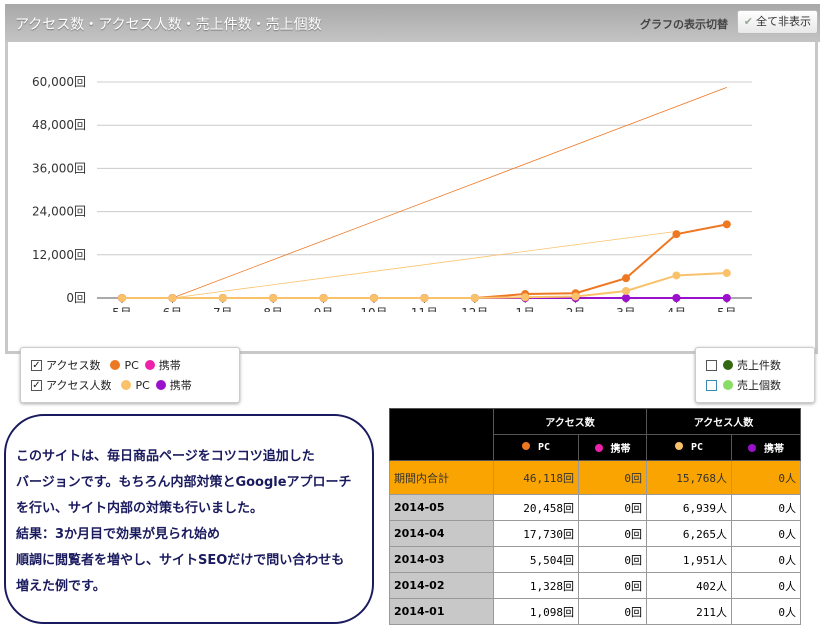 The width and height of the screenshot is (820, 628). What do you see at coordinates (684, 24) in the screenshot?
I see `graph-toggle-label: グラフの表示切替` at bounding box center [684, 24].